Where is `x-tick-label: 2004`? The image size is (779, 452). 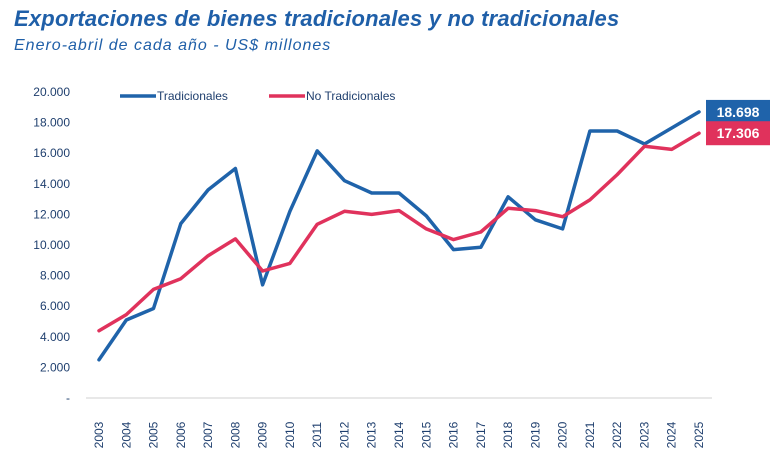
x-tick-label: 2004 is located at coordinates (126, 434).